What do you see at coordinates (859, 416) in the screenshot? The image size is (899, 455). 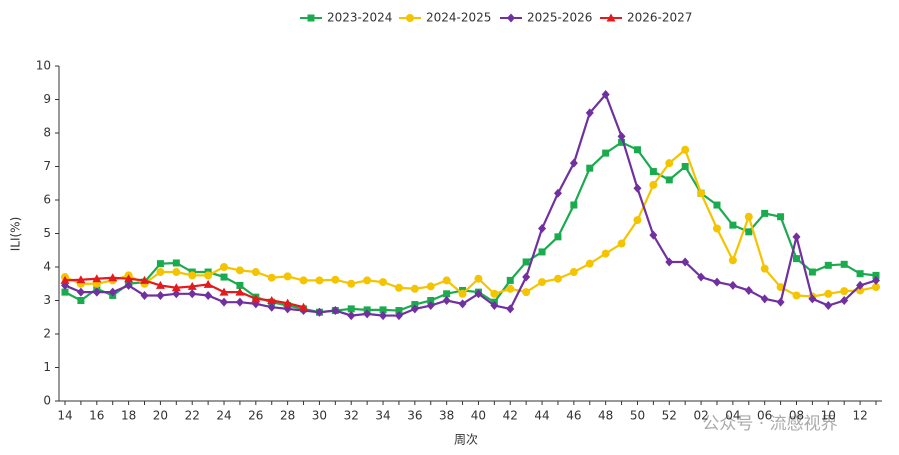 I see `x-tick-label: 12` at bounding box center [859, 416].